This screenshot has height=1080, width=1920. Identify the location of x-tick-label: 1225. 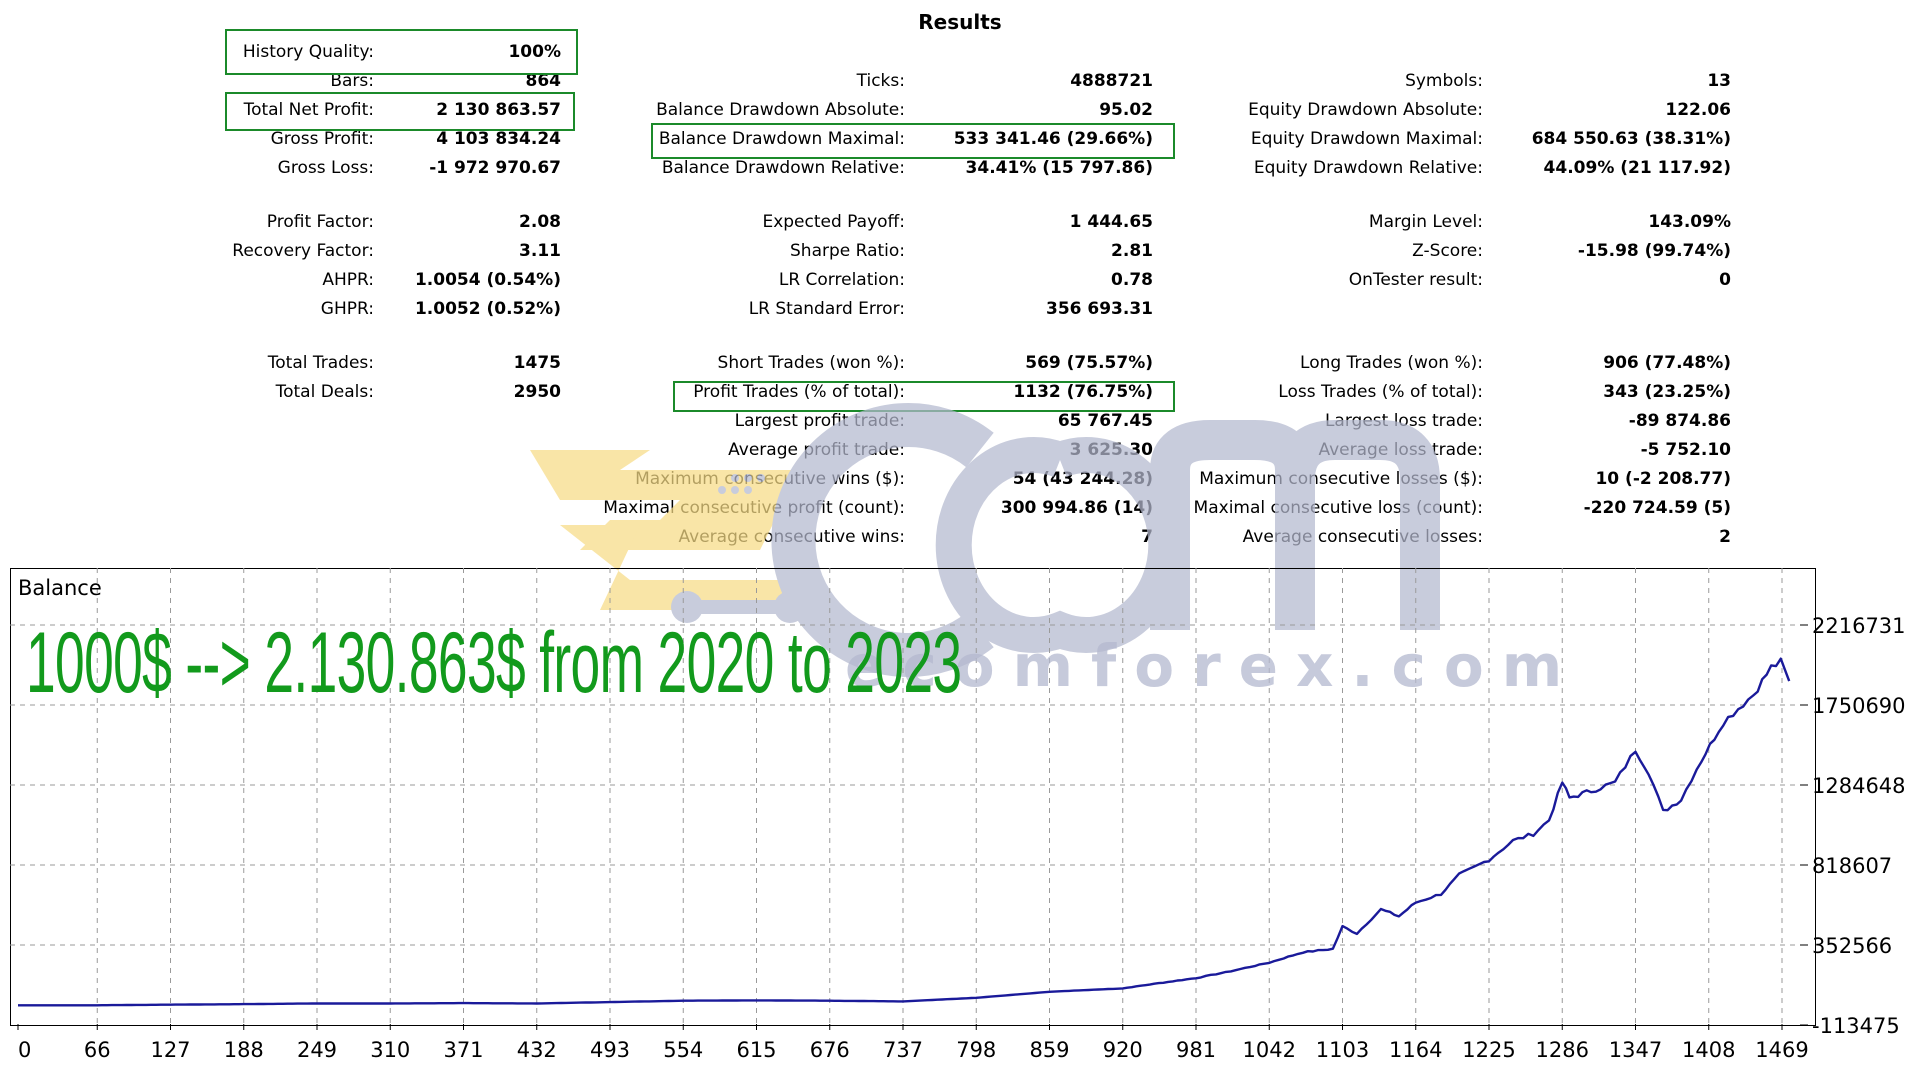
(1488, 1050).